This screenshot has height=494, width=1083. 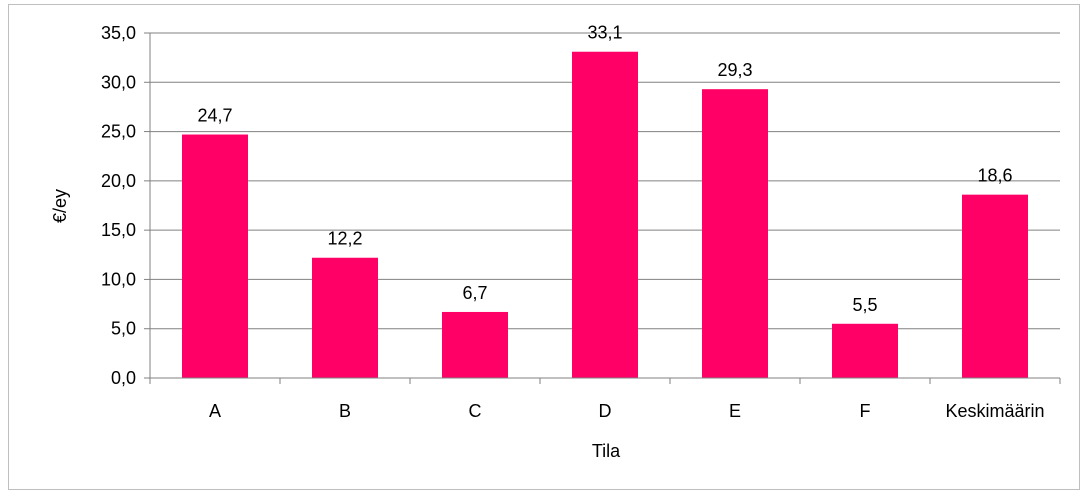 I want to click on x-tick-labels: A B C D E F Keskimäärin, so click(x=627, y=411).